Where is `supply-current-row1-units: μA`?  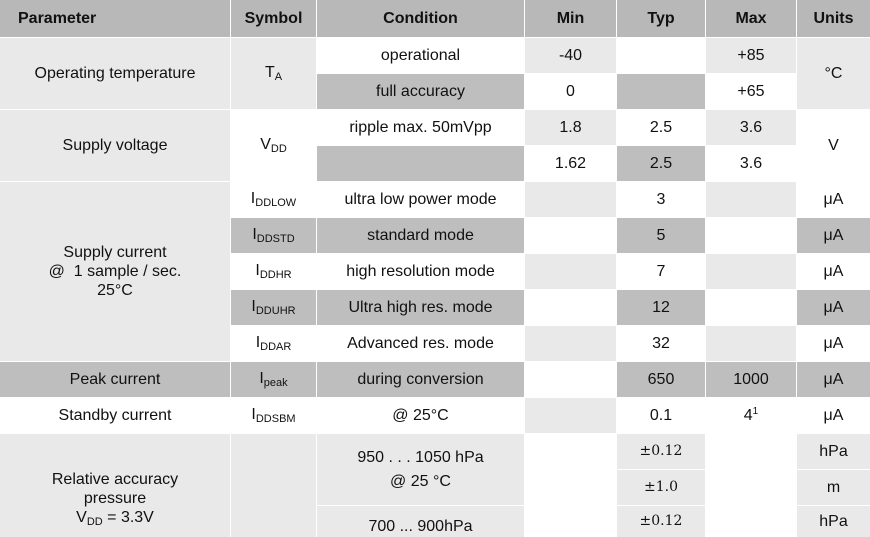
supply-current-row1-units: μA is located at coordinates (833, 199).